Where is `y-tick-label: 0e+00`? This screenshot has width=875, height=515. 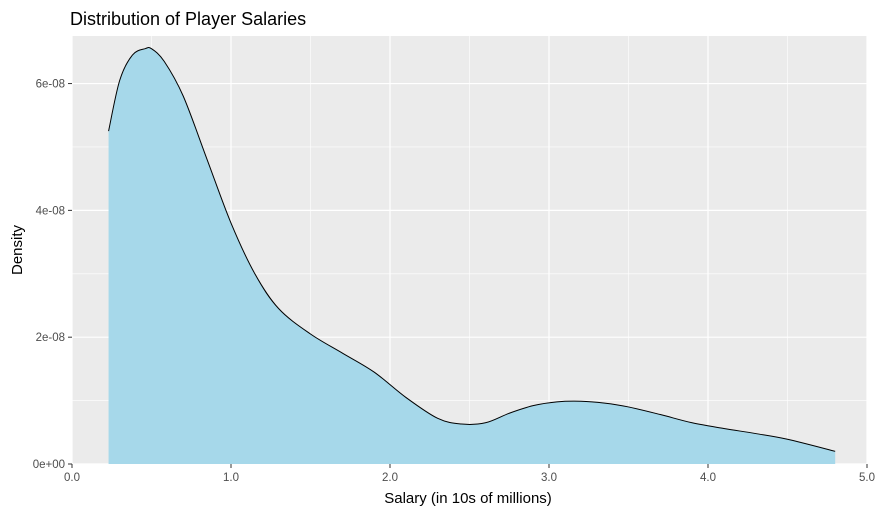 y-tick-label: 0e+00 is located at coordinates (49, 465).